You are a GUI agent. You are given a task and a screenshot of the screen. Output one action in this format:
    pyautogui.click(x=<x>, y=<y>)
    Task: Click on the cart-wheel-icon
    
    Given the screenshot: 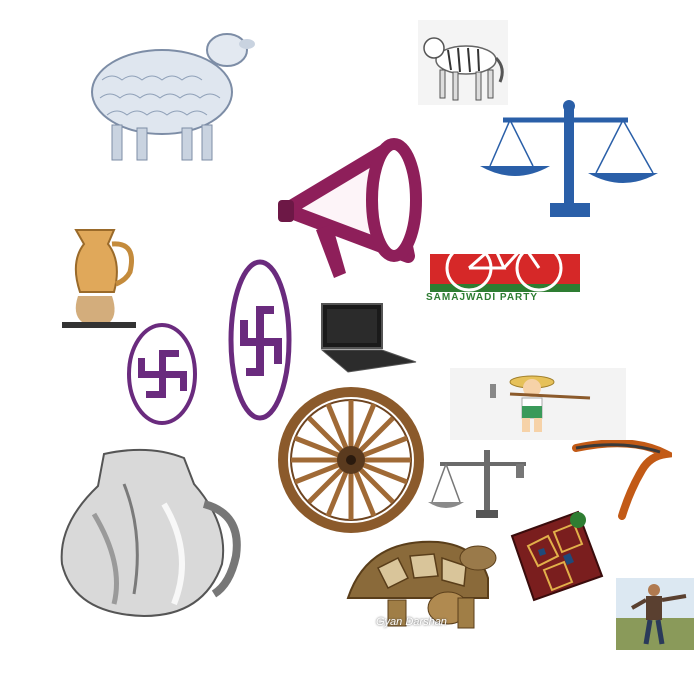 What is the action you would take?
    pyautogui.click(x=351, y=459)
    